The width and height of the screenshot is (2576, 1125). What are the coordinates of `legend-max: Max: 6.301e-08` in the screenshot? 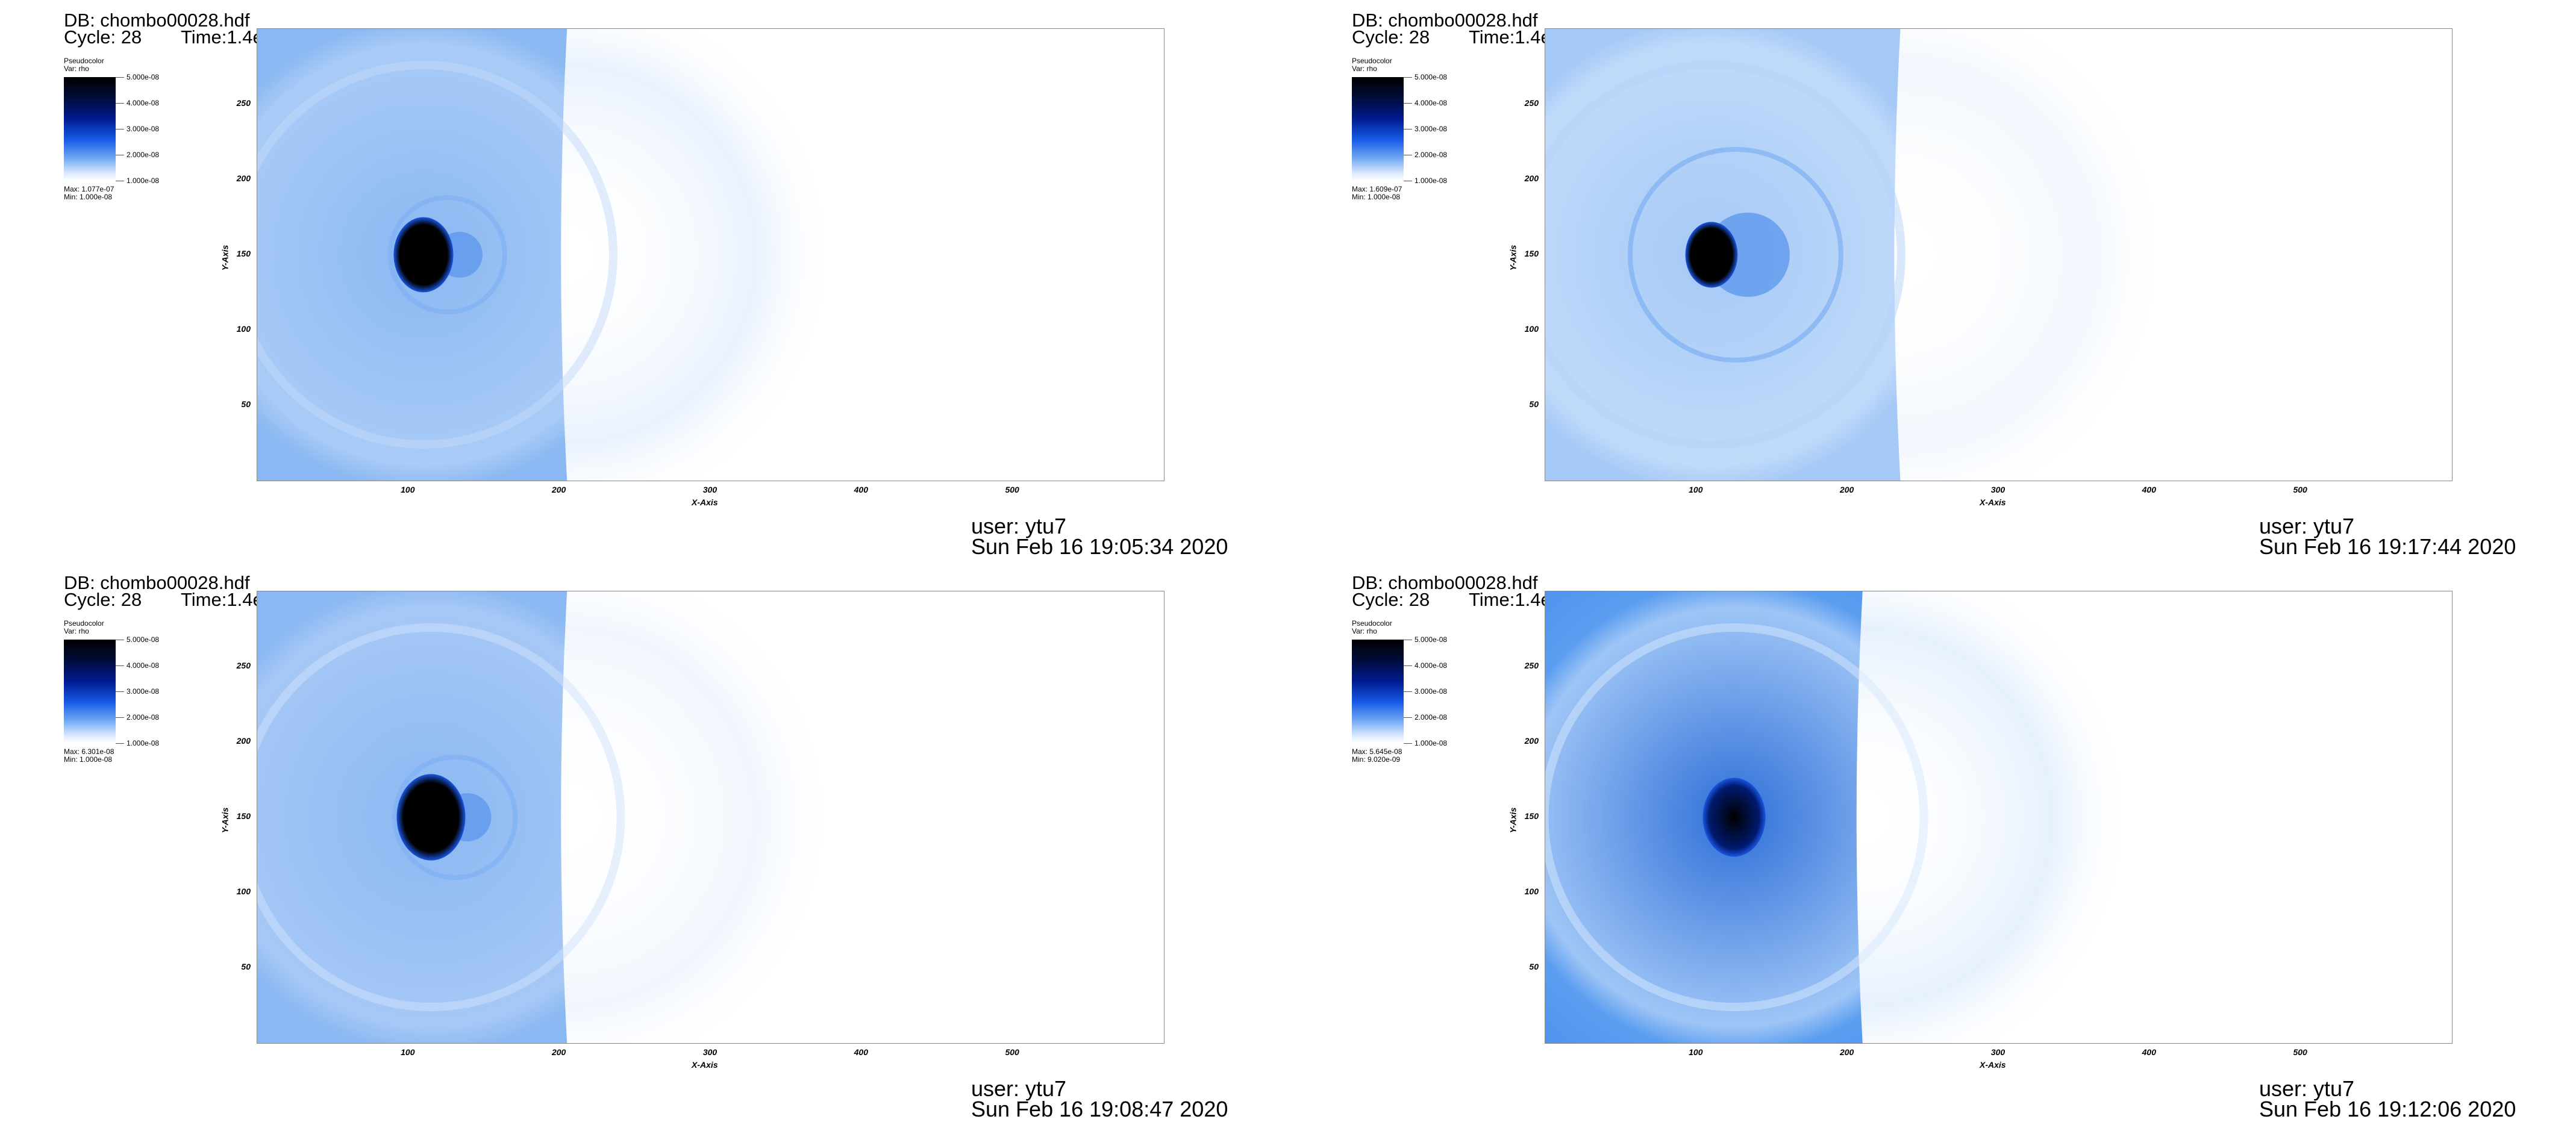 It's located at (89, 751).